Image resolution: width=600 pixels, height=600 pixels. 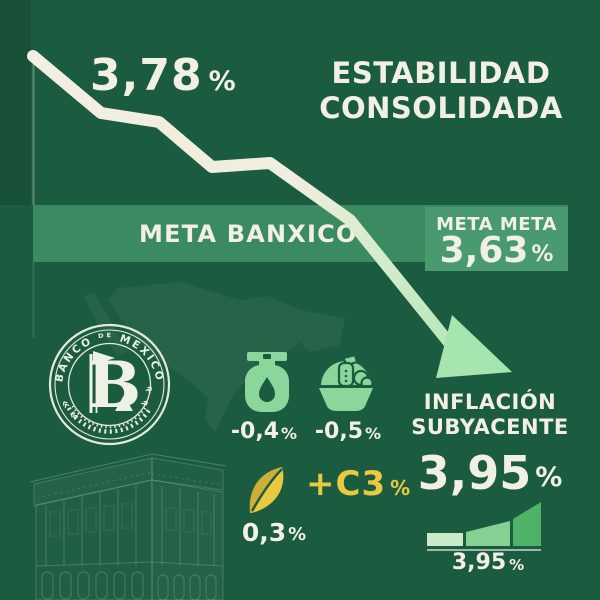 I want to click on mini-wedge-chart, so click(x=484, y=526).